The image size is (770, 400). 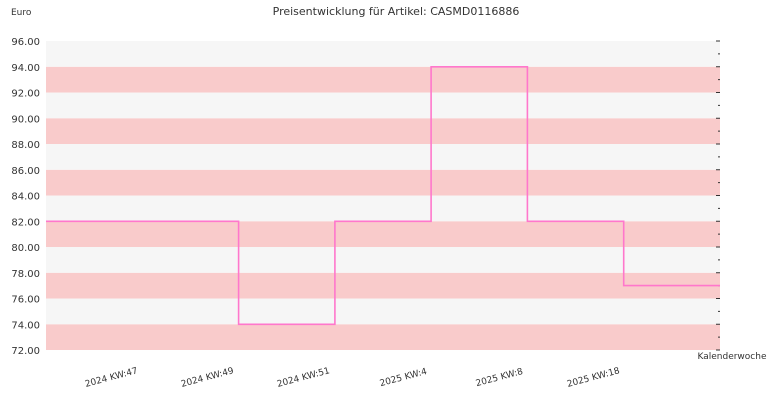 What do you see at coordinates (207, 378) in the screenshot?
I see `x-tick-label: 2024 KW:49` at bounding box center [207, 378].